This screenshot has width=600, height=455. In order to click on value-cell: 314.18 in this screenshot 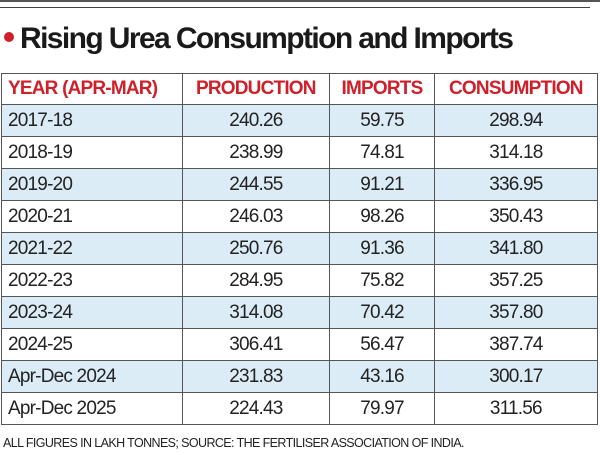, I will do `click(516, 152)`.